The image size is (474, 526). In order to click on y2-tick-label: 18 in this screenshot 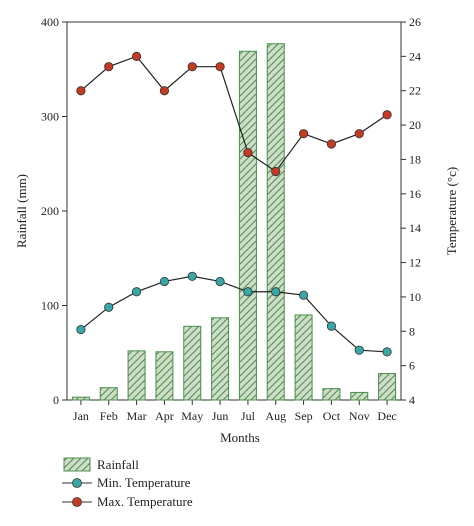, I will do `click(415, 159)`.